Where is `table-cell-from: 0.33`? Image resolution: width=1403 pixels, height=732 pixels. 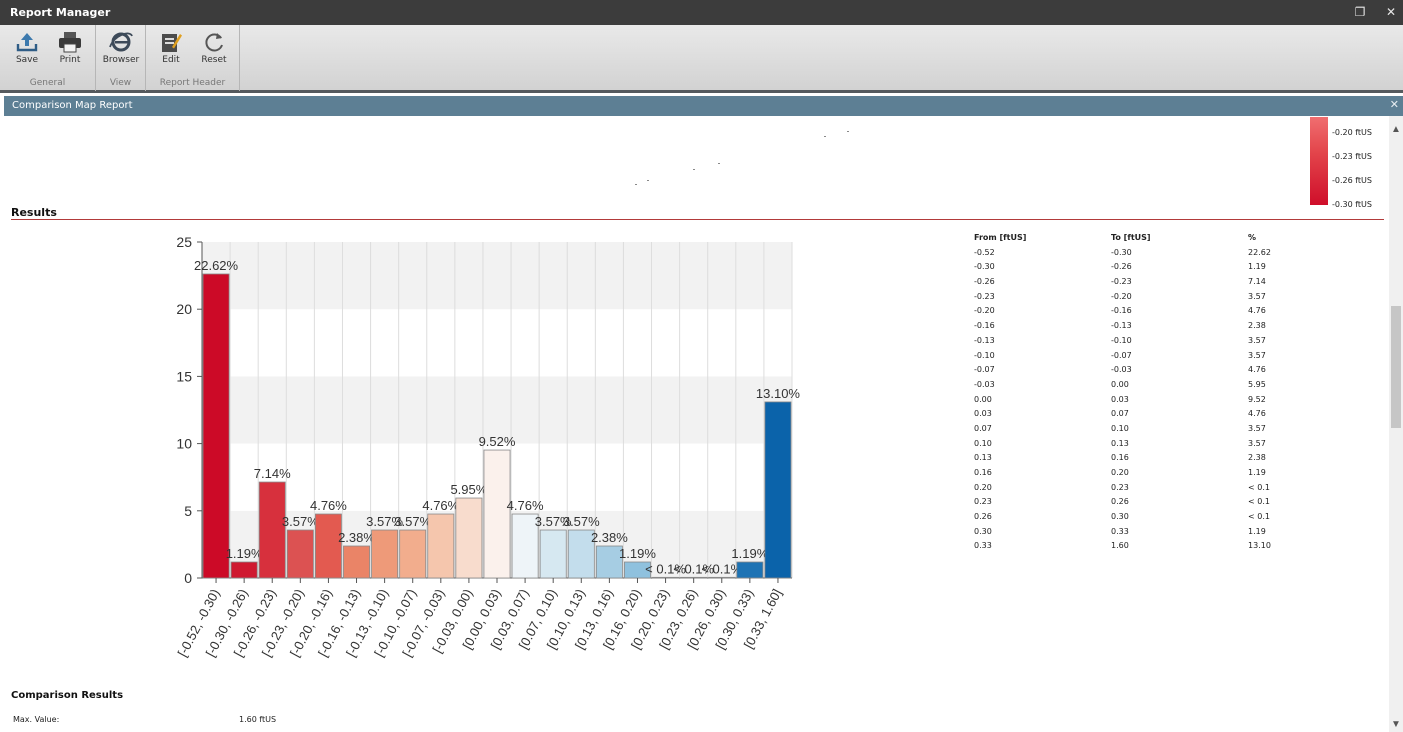
table-cell-from: 0.33 is located at coordinates (983, 546).